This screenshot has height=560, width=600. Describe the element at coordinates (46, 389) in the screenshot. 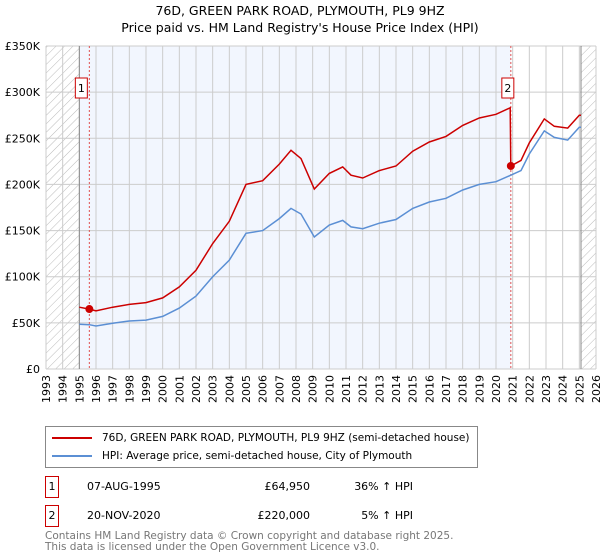

I see `x-tick-label: 1993` at that location.